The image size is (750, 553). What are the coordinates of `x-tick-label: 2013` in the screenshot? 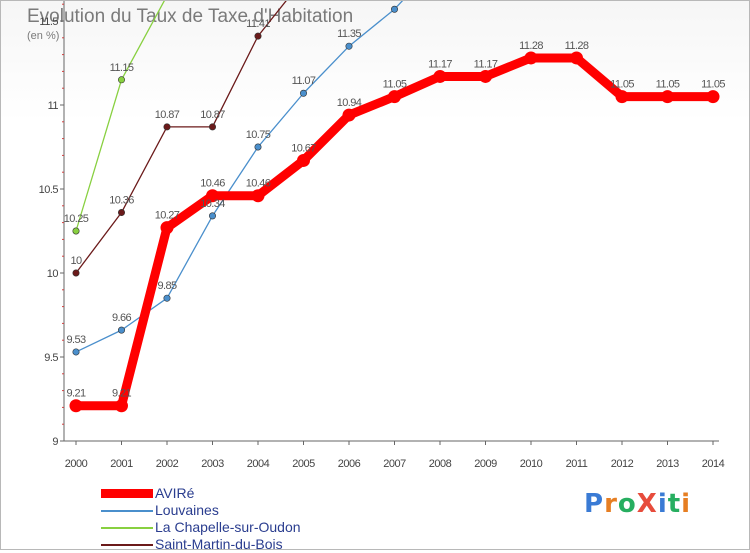 It's located at (667, 464).